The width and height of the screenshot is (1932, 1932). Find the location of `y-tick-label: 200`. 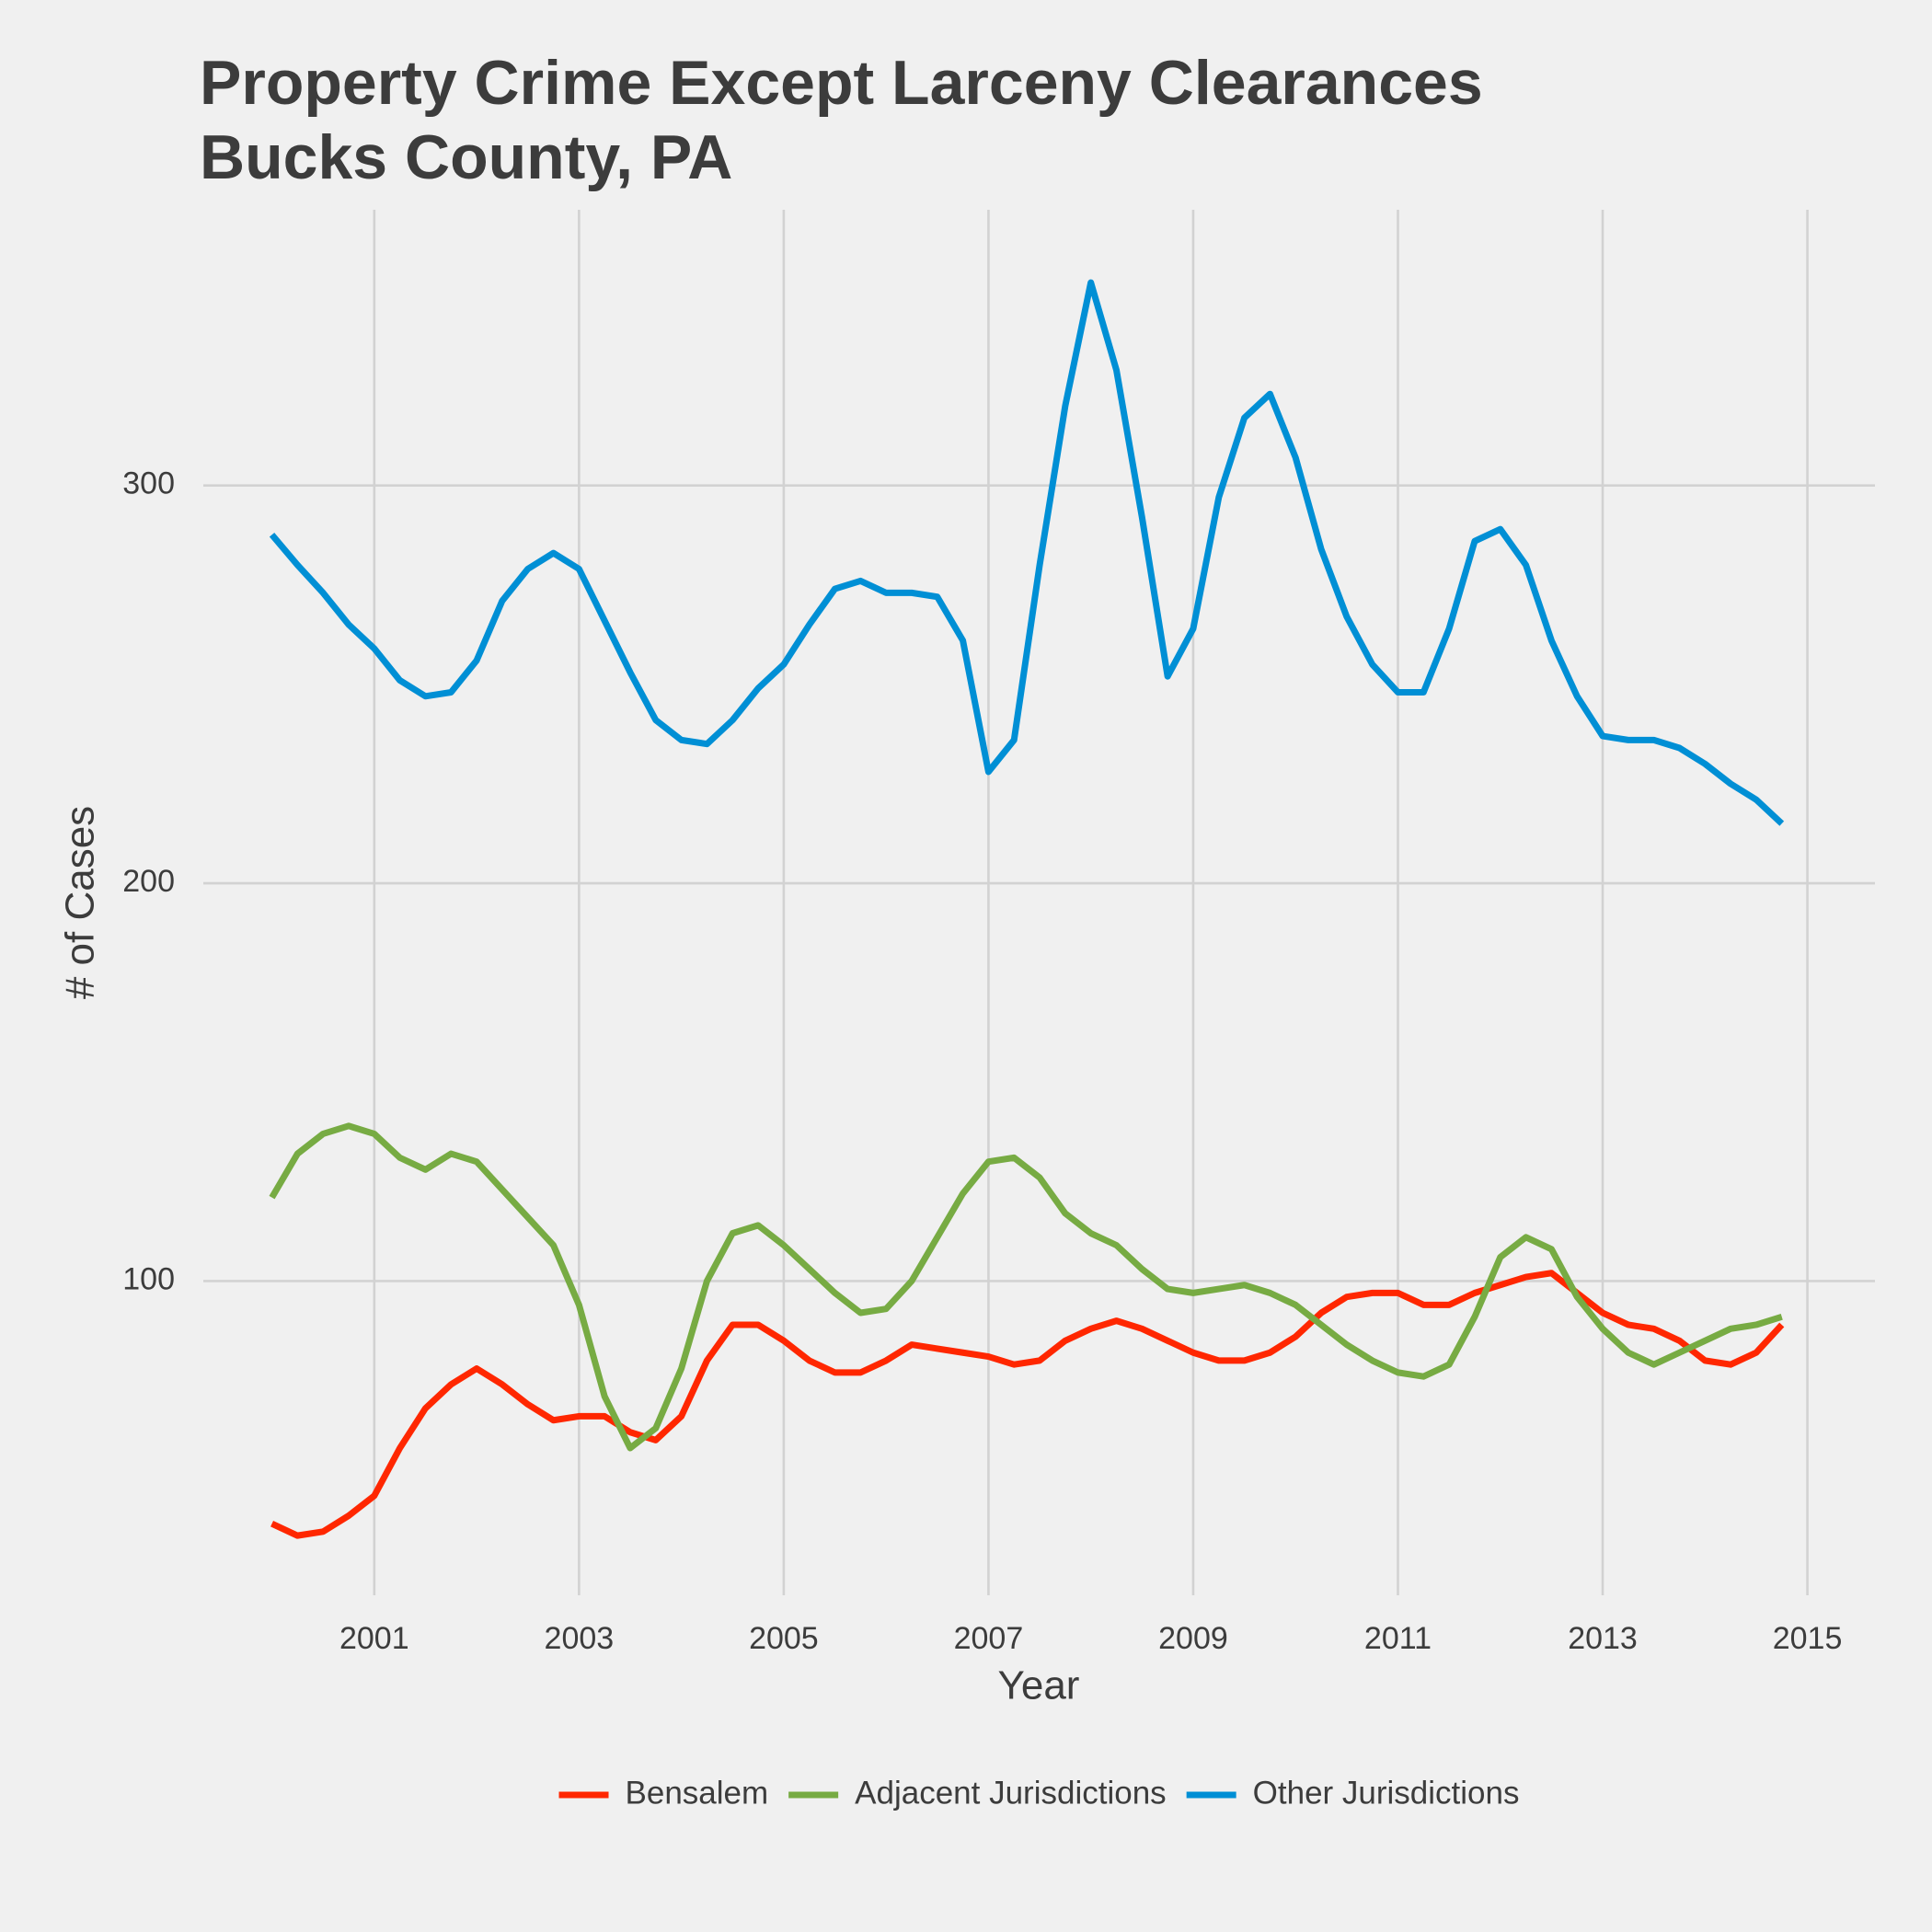

y-tick-label: 200 is located at coordinates (148, 881).